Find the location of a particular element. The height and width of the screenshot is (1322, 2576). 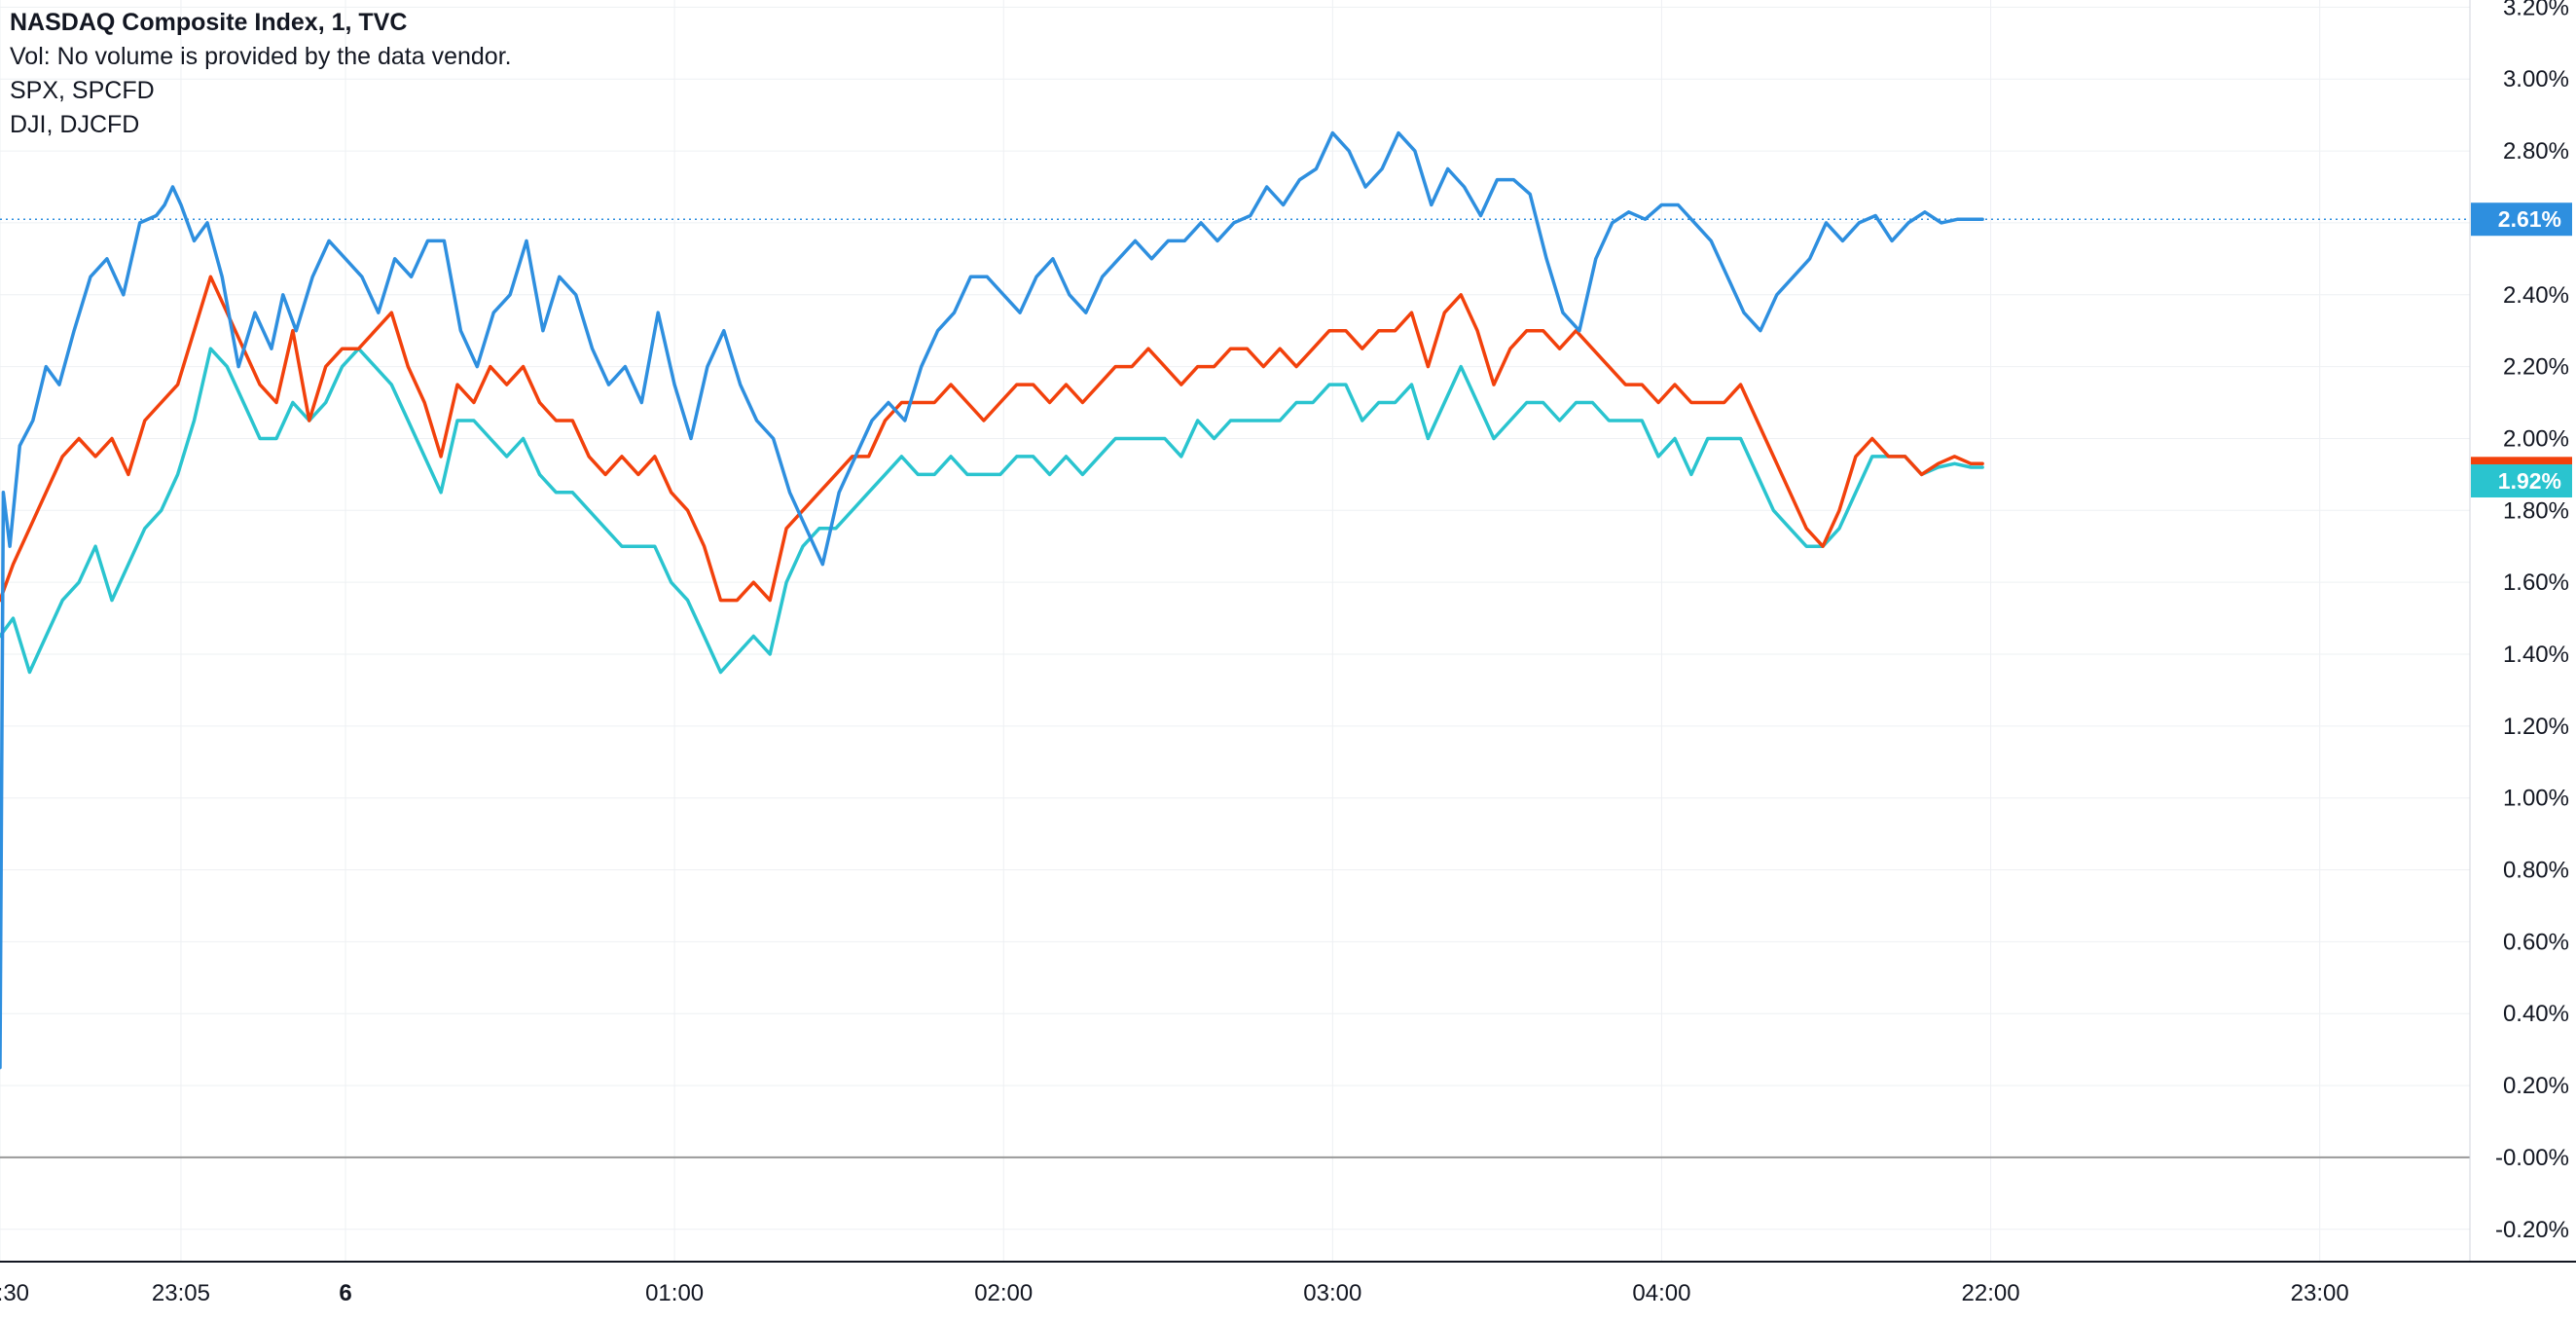

x-tick-label: 02:00 is located at coordinates (1003, 1293).